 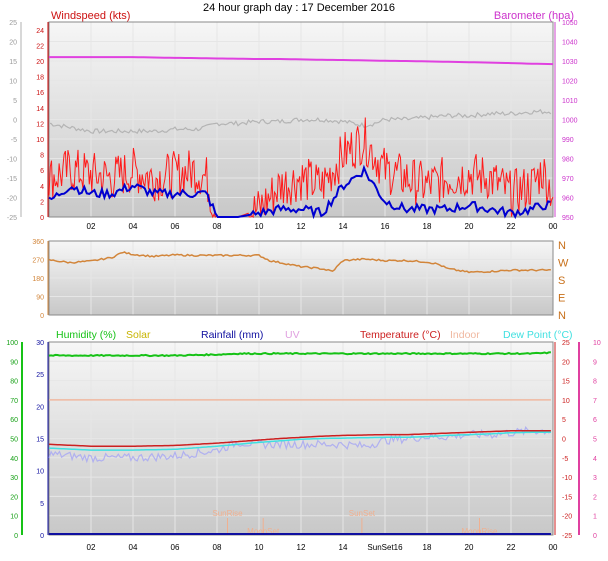 What do you see at coordinates (568, 218) in the screenshot?
I see `barometer-tick-label: 950` at bounding box center [568, 218].